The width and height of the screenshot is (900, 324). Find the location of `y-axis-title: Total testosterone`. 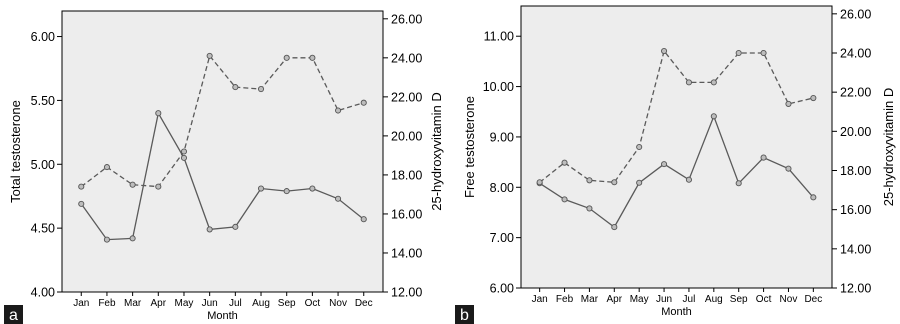

y-axis-title: Total testosterone is located at coordinates (15, 151).